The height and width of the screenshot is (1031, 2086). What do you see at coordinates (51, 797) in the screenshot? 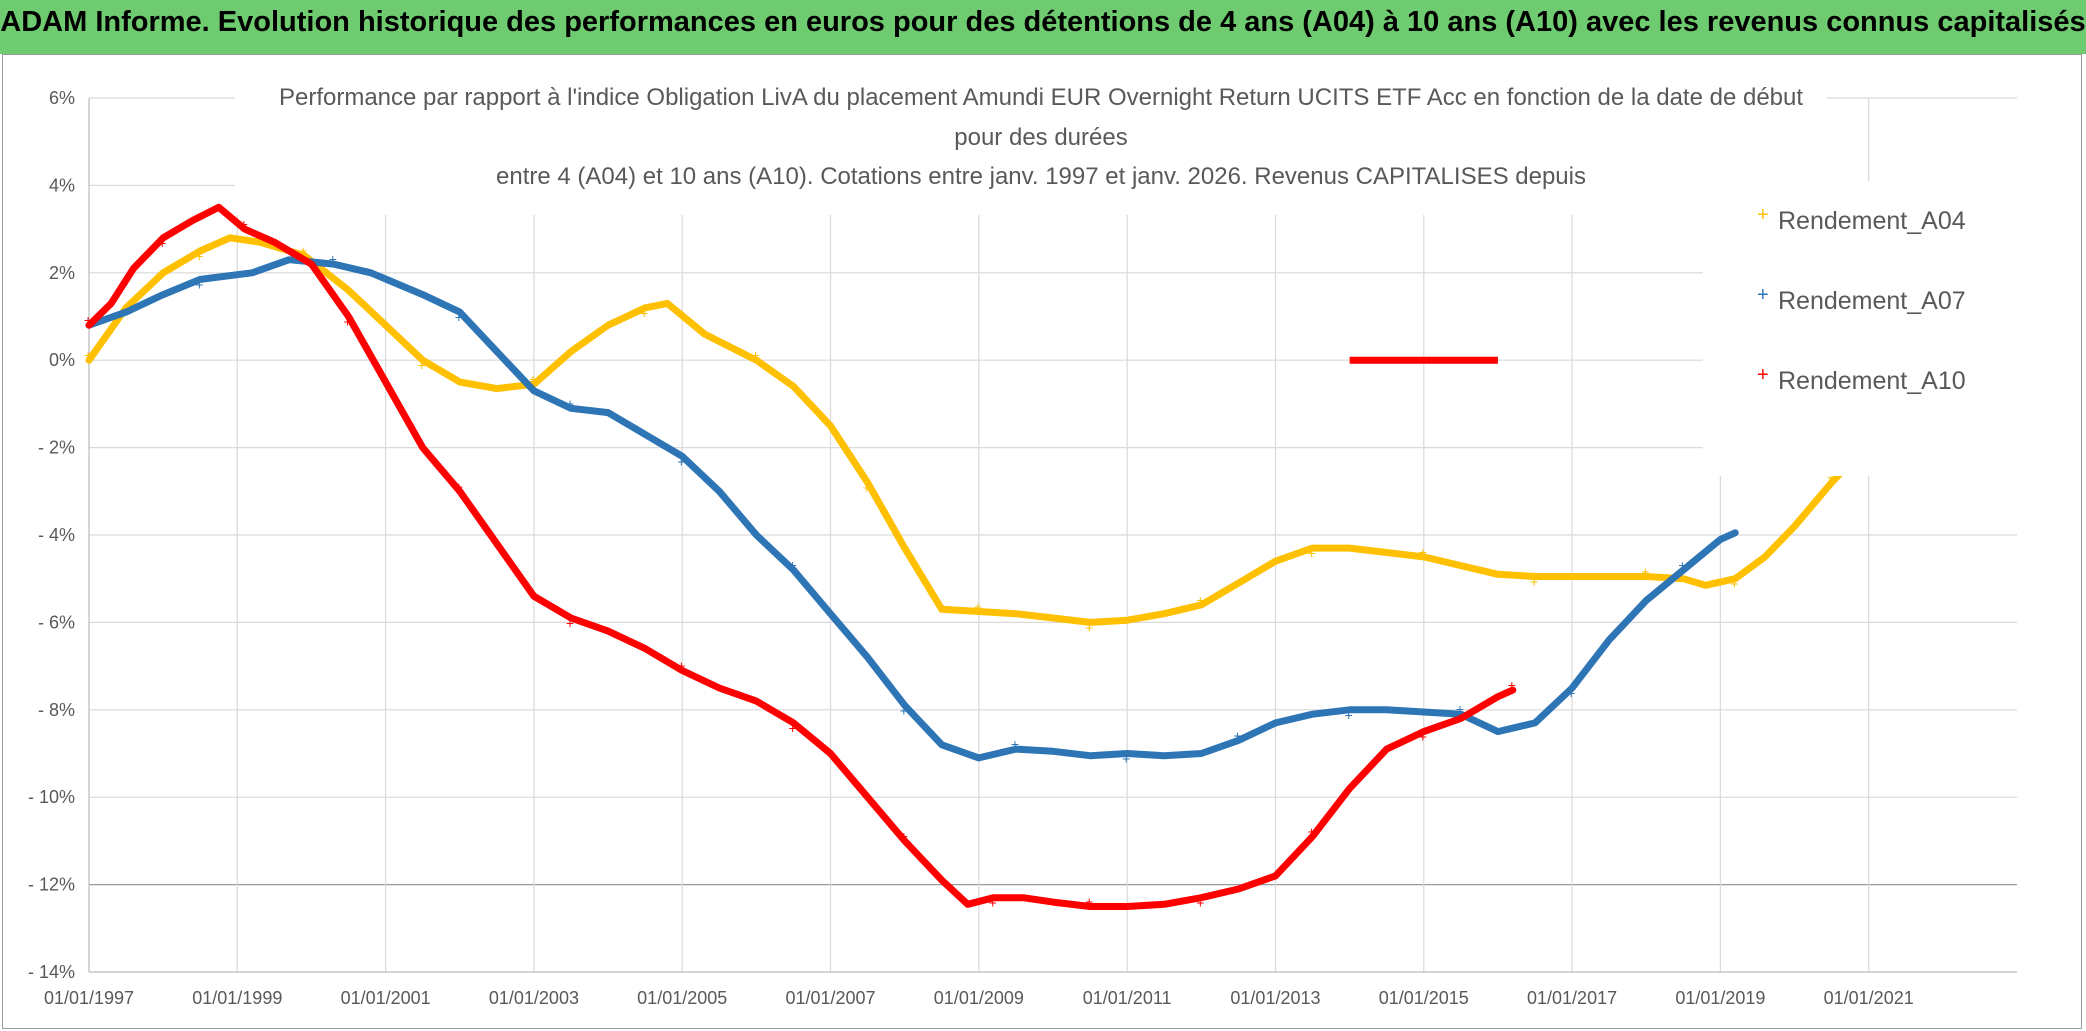
I see `y-tick-label: - 10%` at bounding box center [51, 797].